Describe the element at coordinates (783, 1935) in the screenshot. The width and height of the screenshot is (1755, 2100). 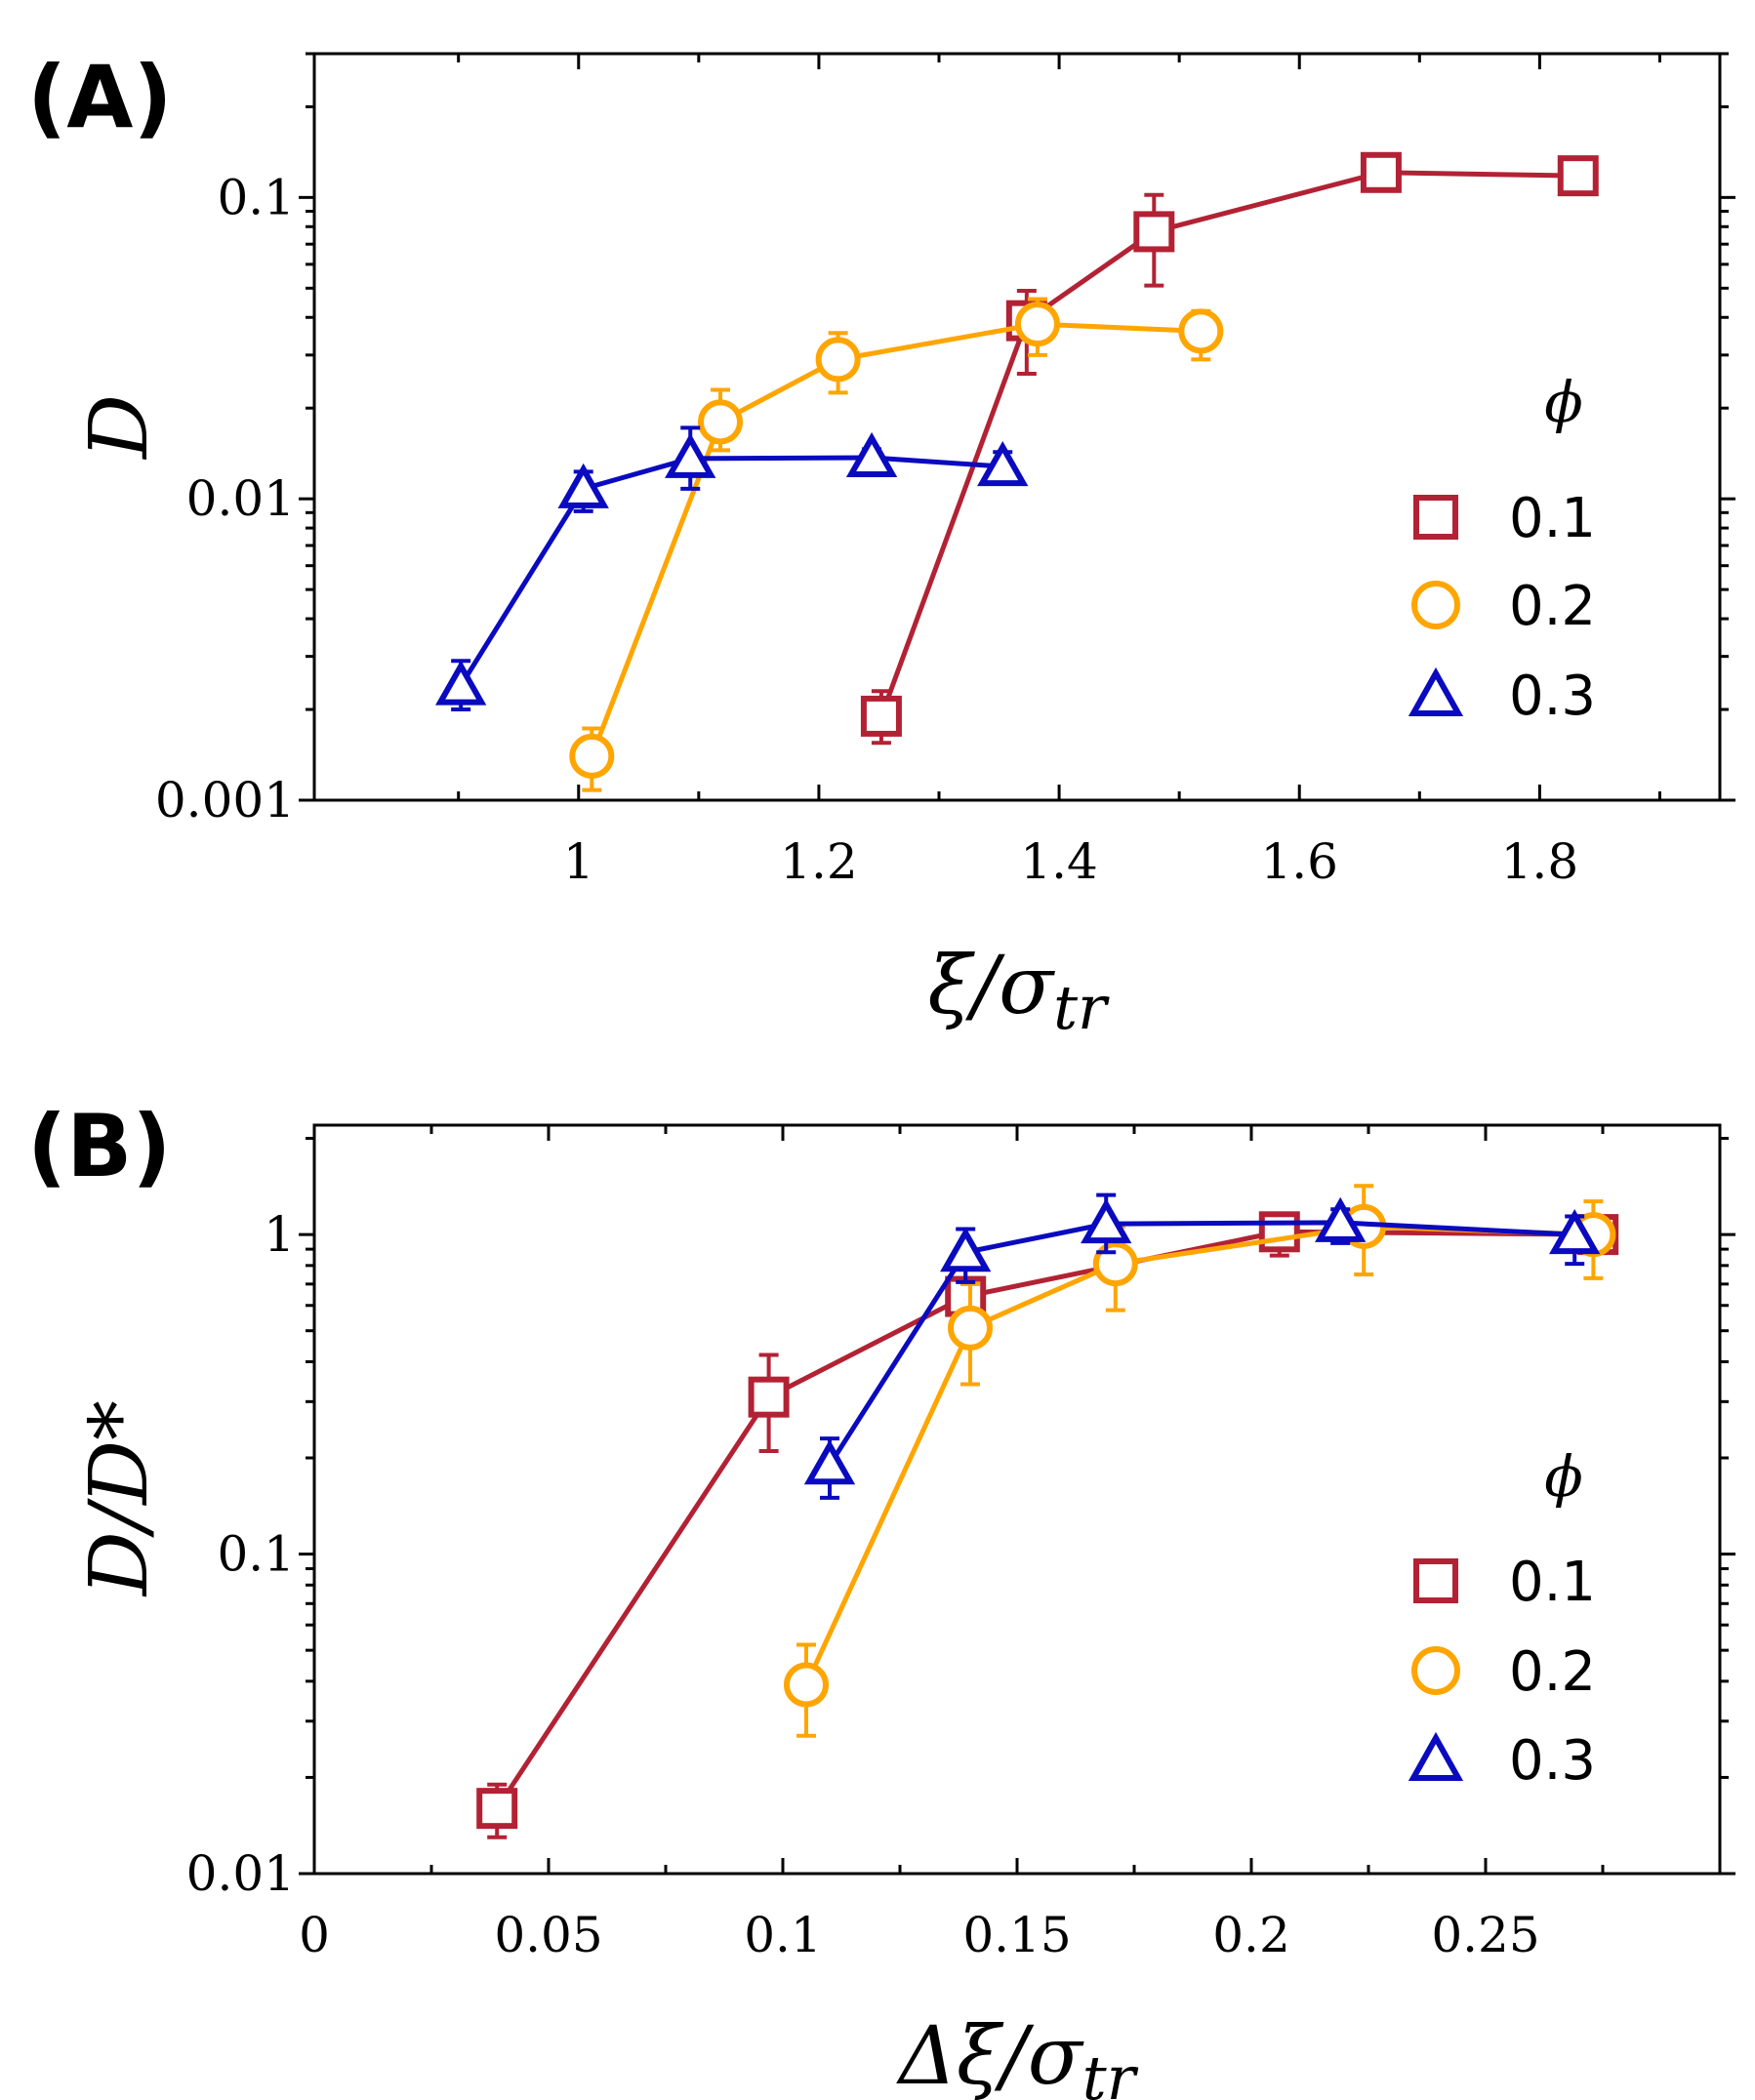
I see `x-tick-label: 0.1` at that location.